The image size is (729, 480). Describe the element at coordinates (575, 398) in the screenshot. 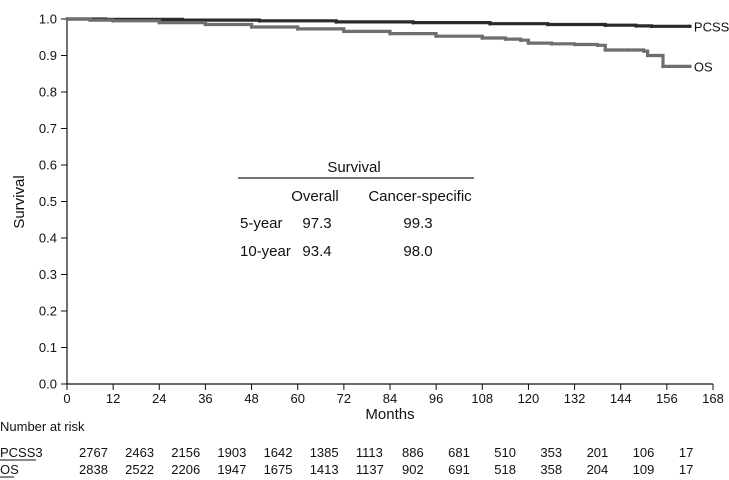

I see `x-tick-label: 132` at that location.